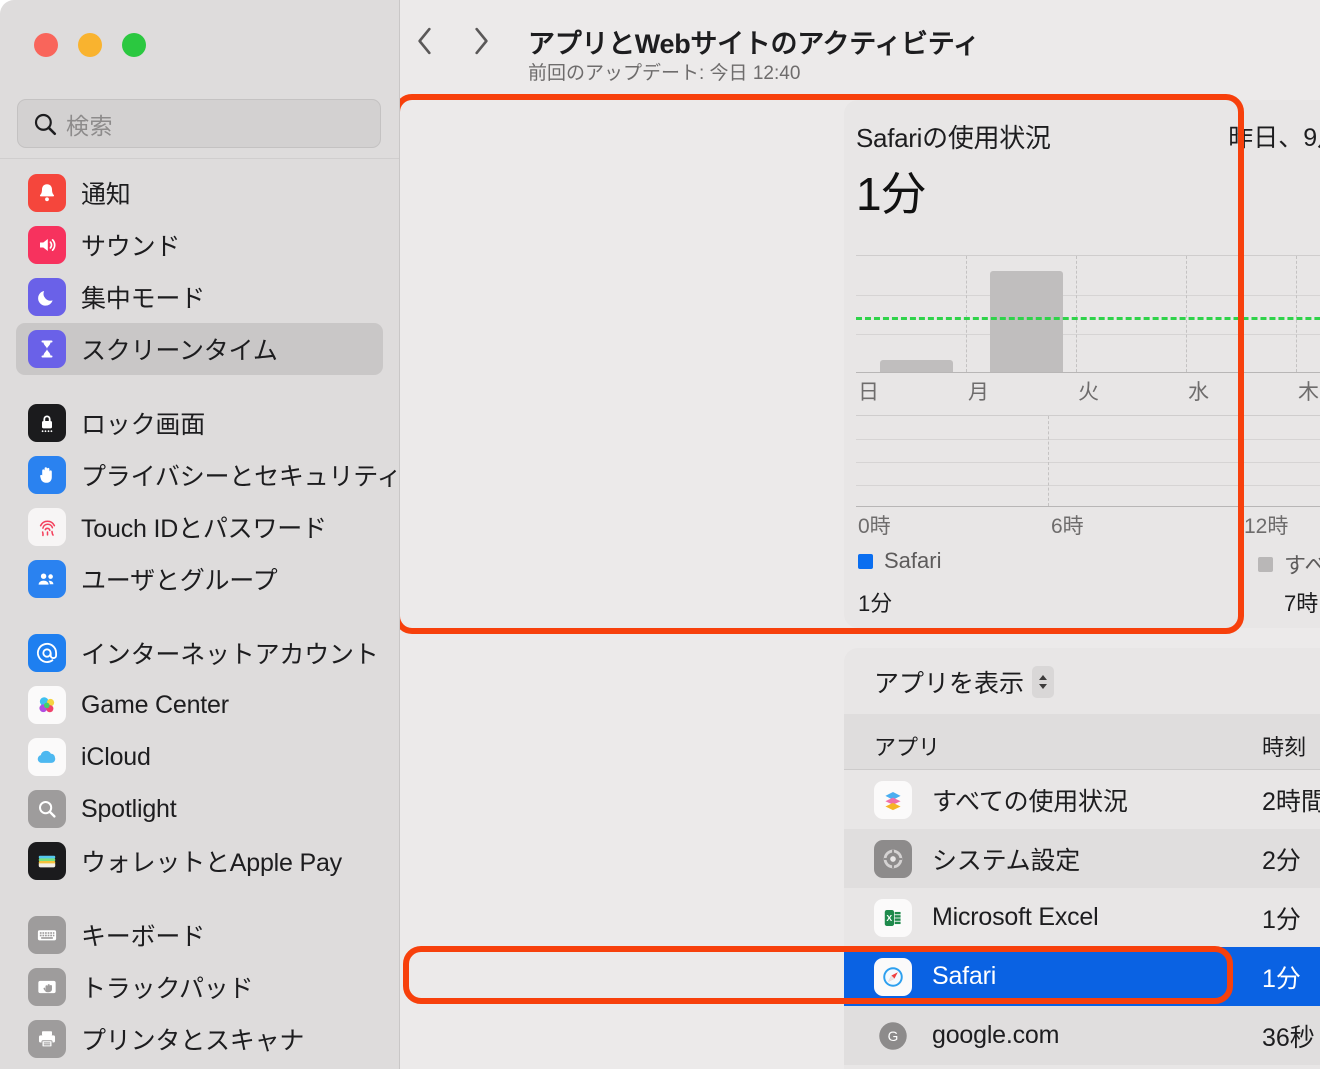  Describe the element at coordinates (1088, 318) in the screenshot. I see `average-line` at that location.